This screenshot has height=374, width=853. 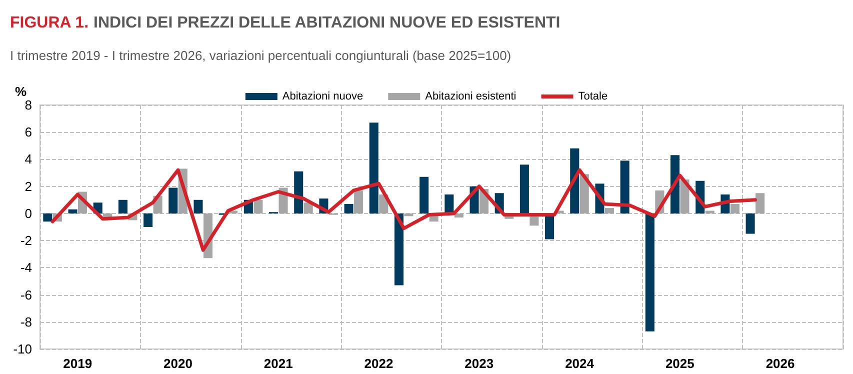 What do you see at coordinates (77, 363) in the screenshot?
I see `x-tick-label: 2019` at bounding box center [77, 363].